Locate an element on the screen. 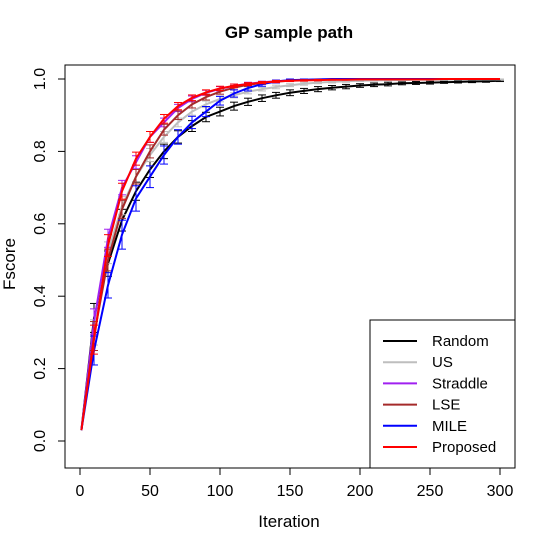 The image size is (548, 548). legend-box is located at coordinates (442, 394).